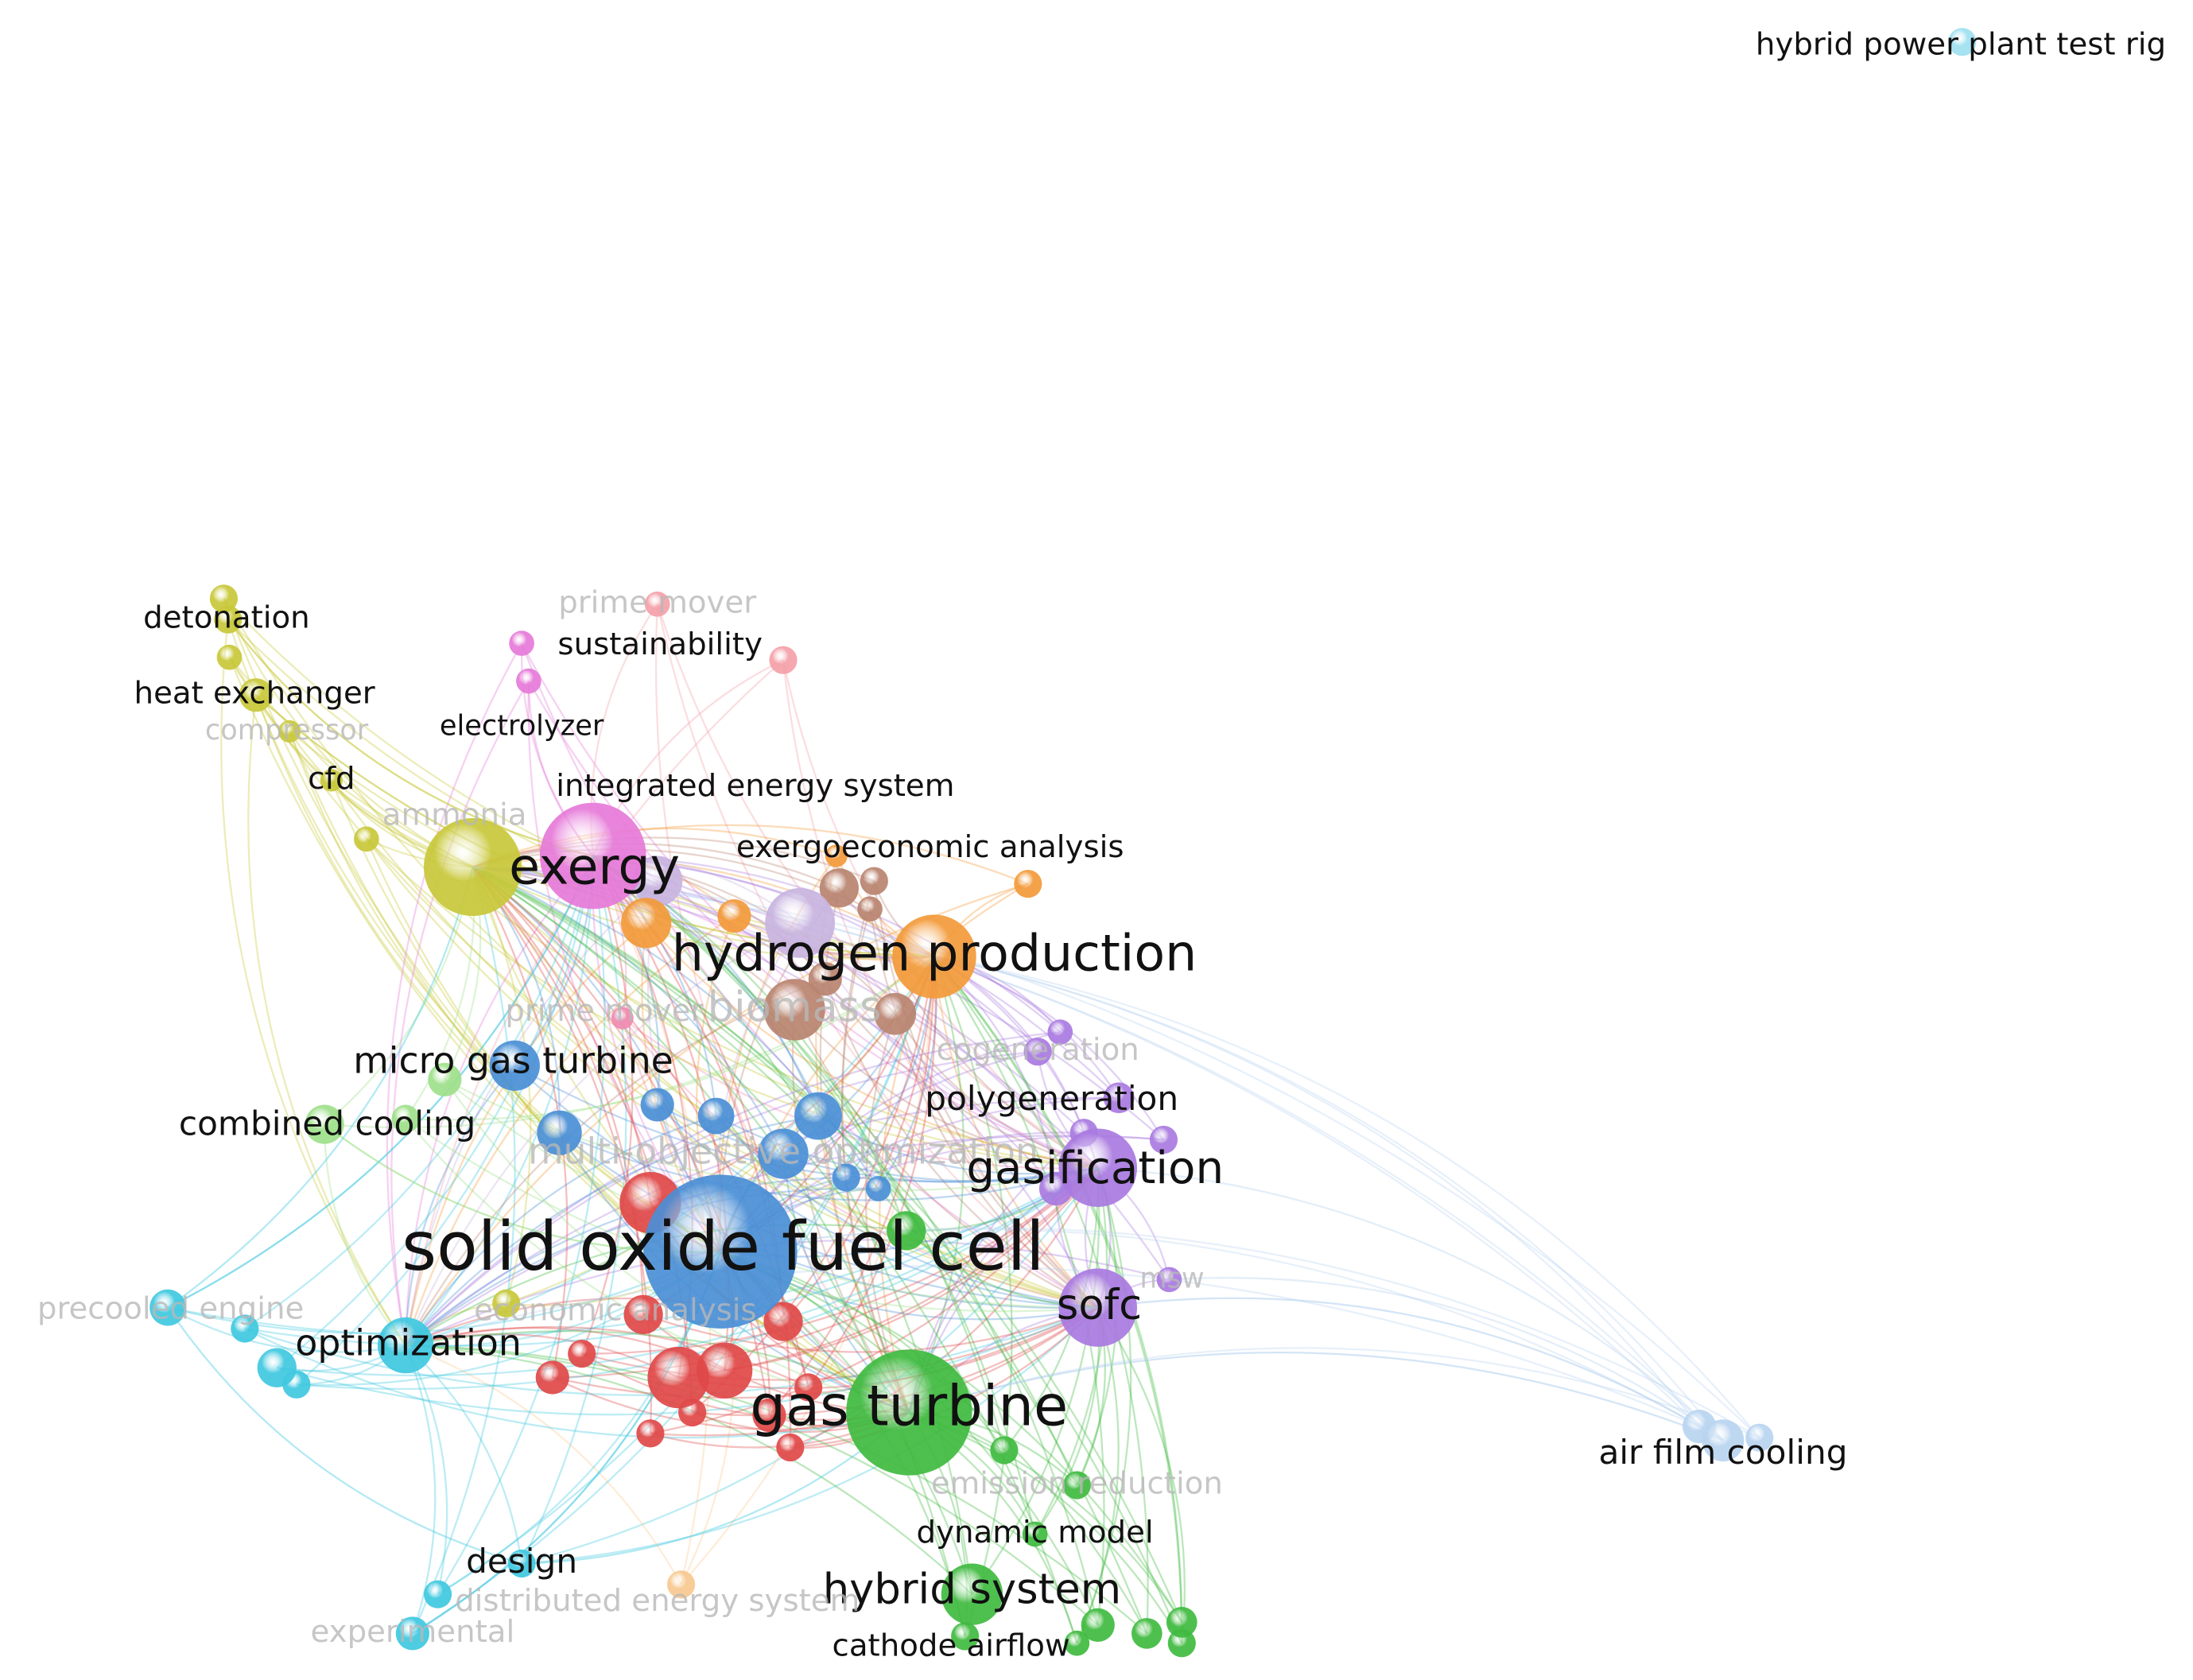  What do you see at coordinates (254, 694) in the screenshot?
I see `node-label: heat exchanger` at bounding box center [254, 694].